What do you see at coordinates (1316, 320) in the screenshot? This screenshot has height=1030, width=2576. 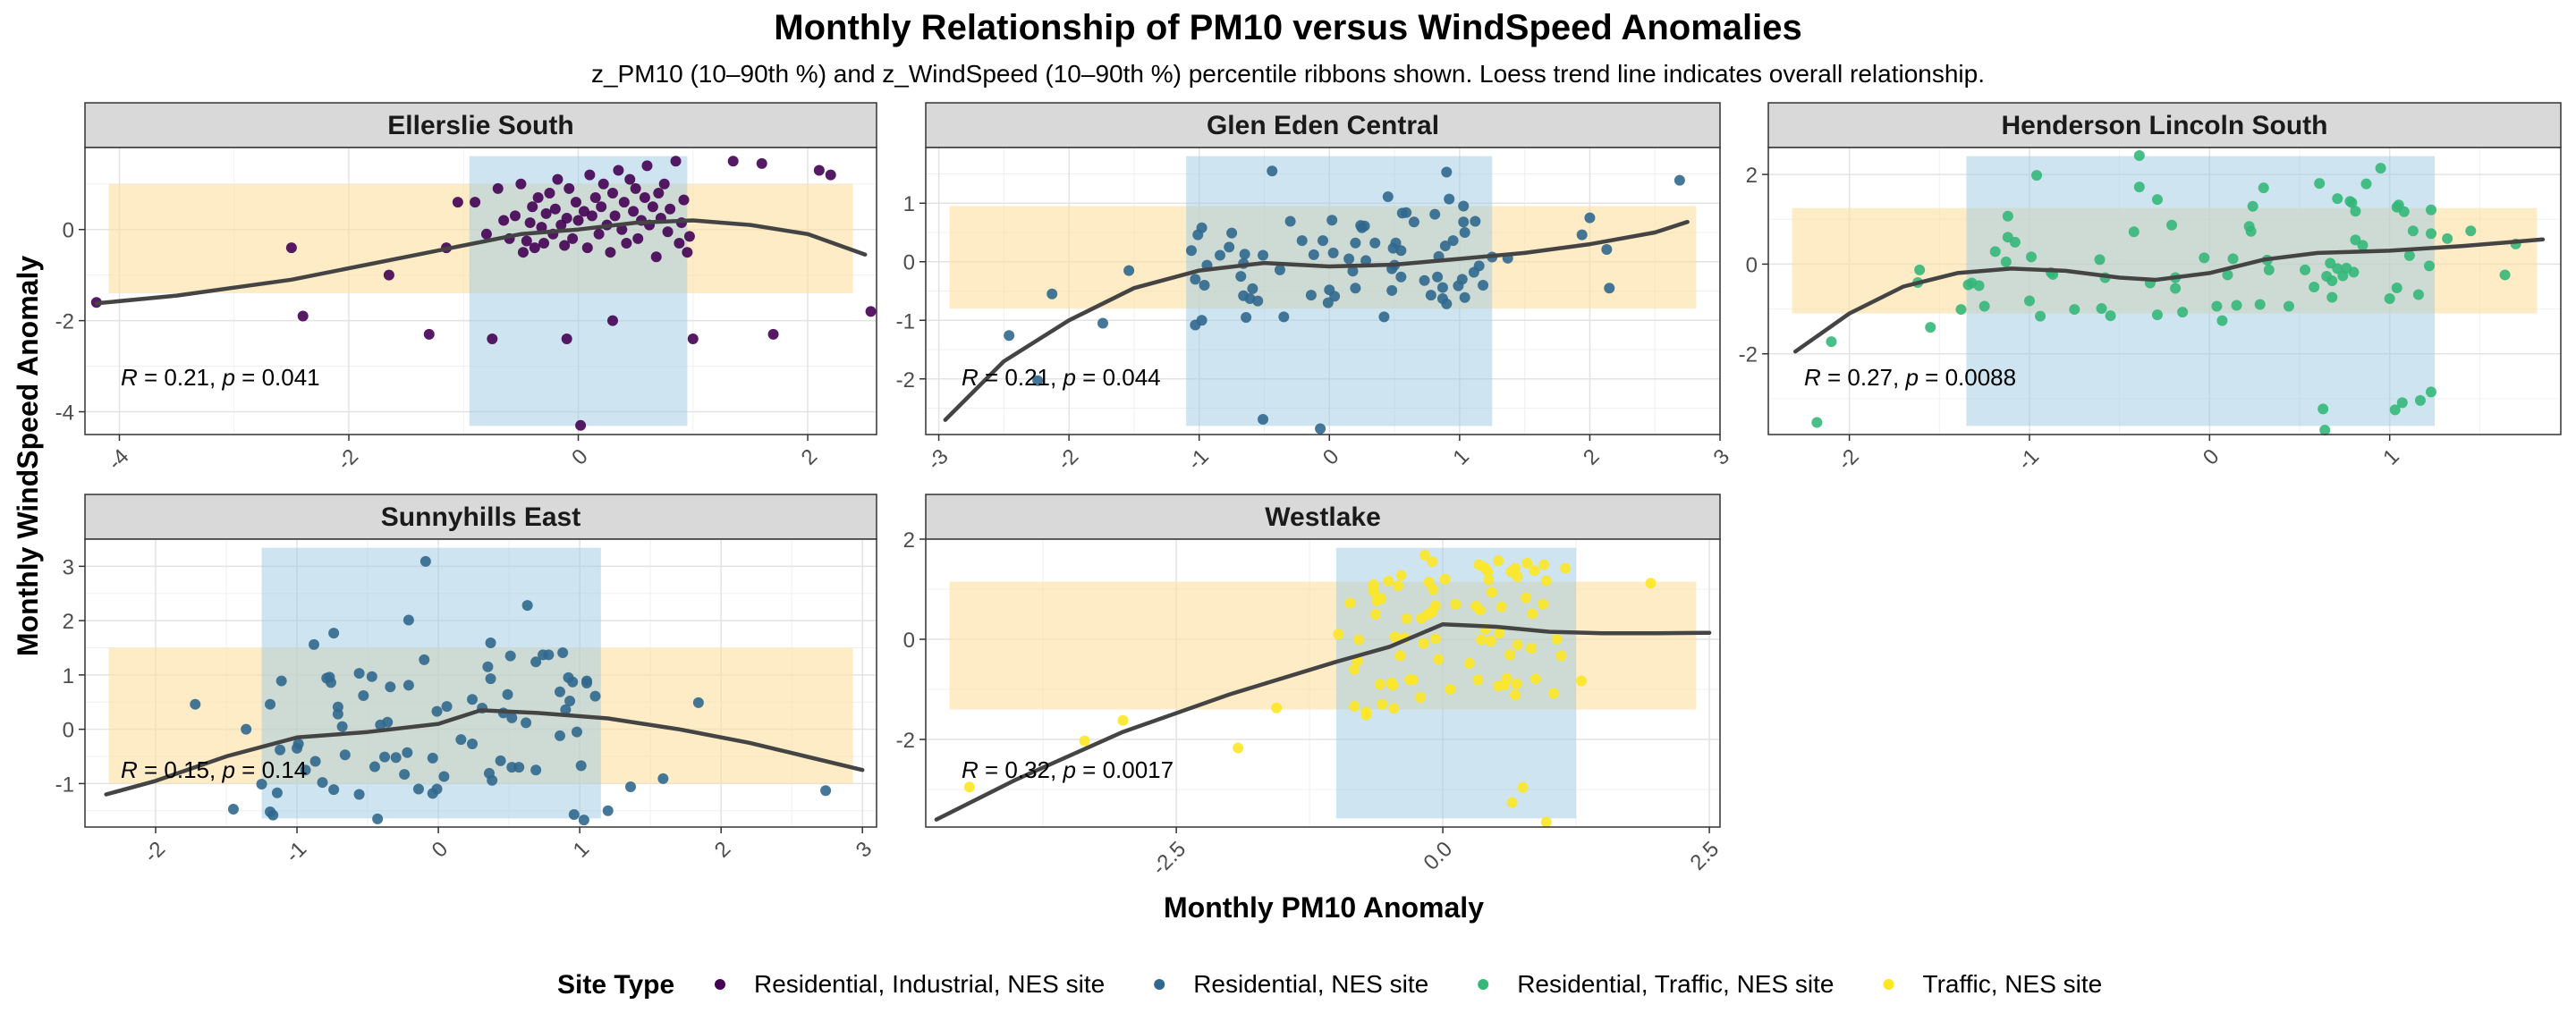 I see `loess-trend-line` at bounding box center [1316, 320].